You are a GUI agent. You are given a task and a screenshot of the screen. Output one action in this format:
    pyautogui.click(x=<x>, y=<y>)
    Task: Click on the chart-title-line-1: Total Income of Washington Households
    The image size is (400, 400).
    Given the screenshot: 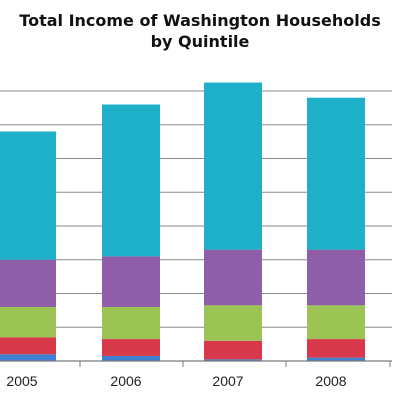 What is the action you would take?
    pyautogui.click(x=200, y=20)
    